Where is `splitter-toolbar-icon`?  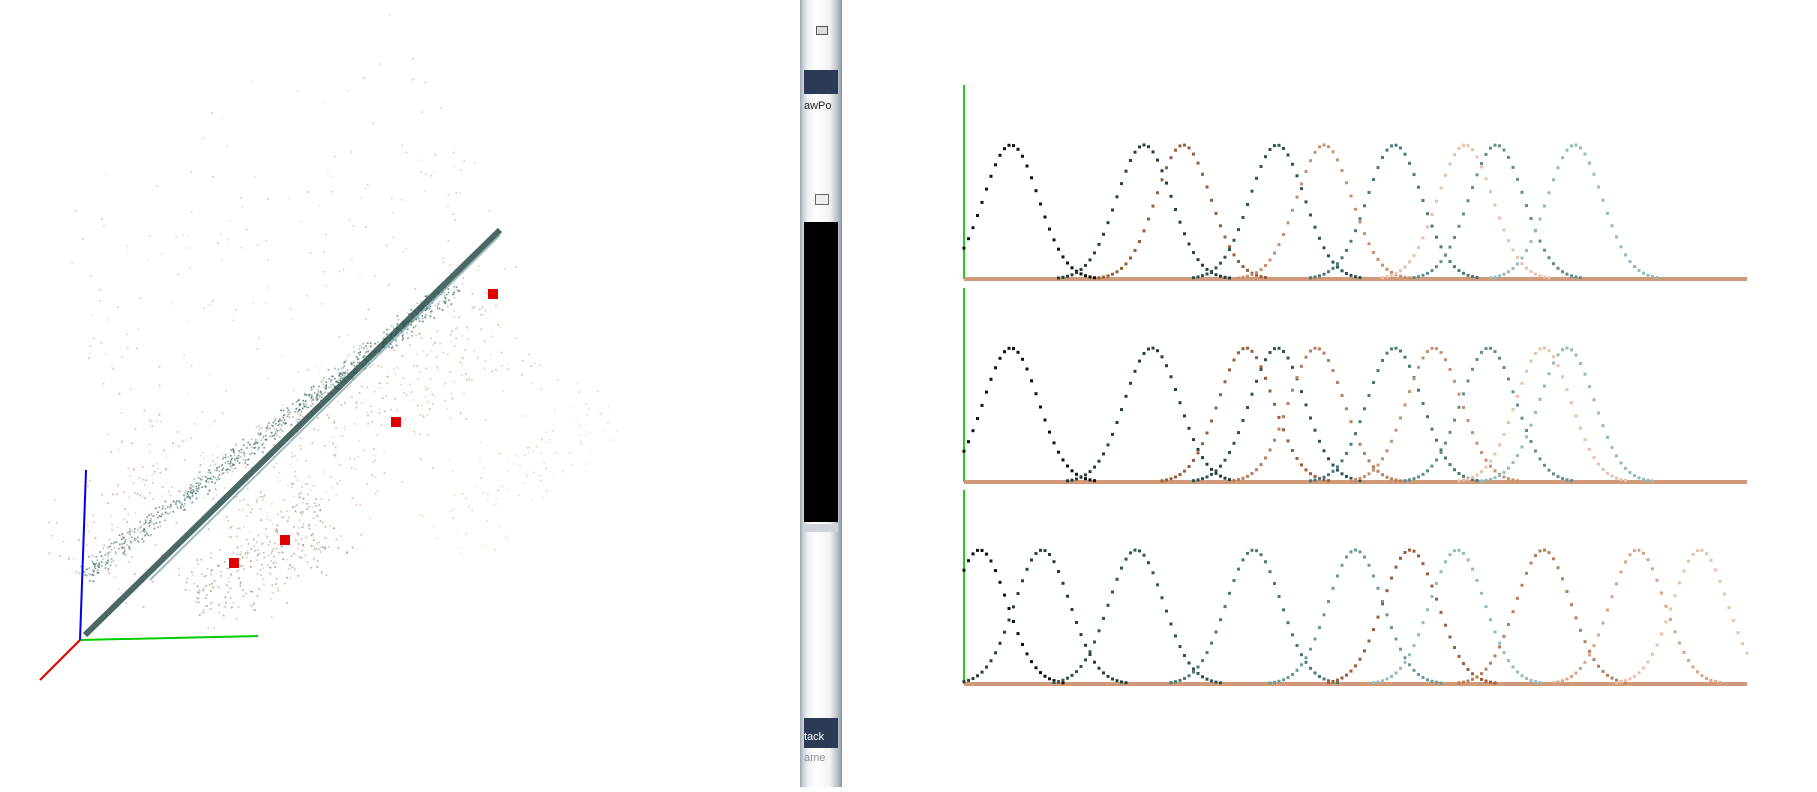 splitter-toolbar-icon is located at coordinates (821, 28).